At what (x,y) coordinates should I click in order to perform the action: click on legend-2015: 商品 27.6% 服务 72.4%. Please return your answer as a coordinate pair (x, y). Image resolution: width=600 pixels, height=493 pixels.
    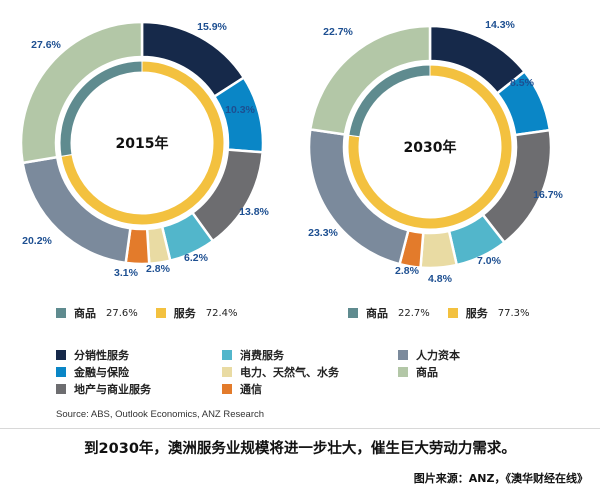
    Looking at the image, I should click on (156, 313).